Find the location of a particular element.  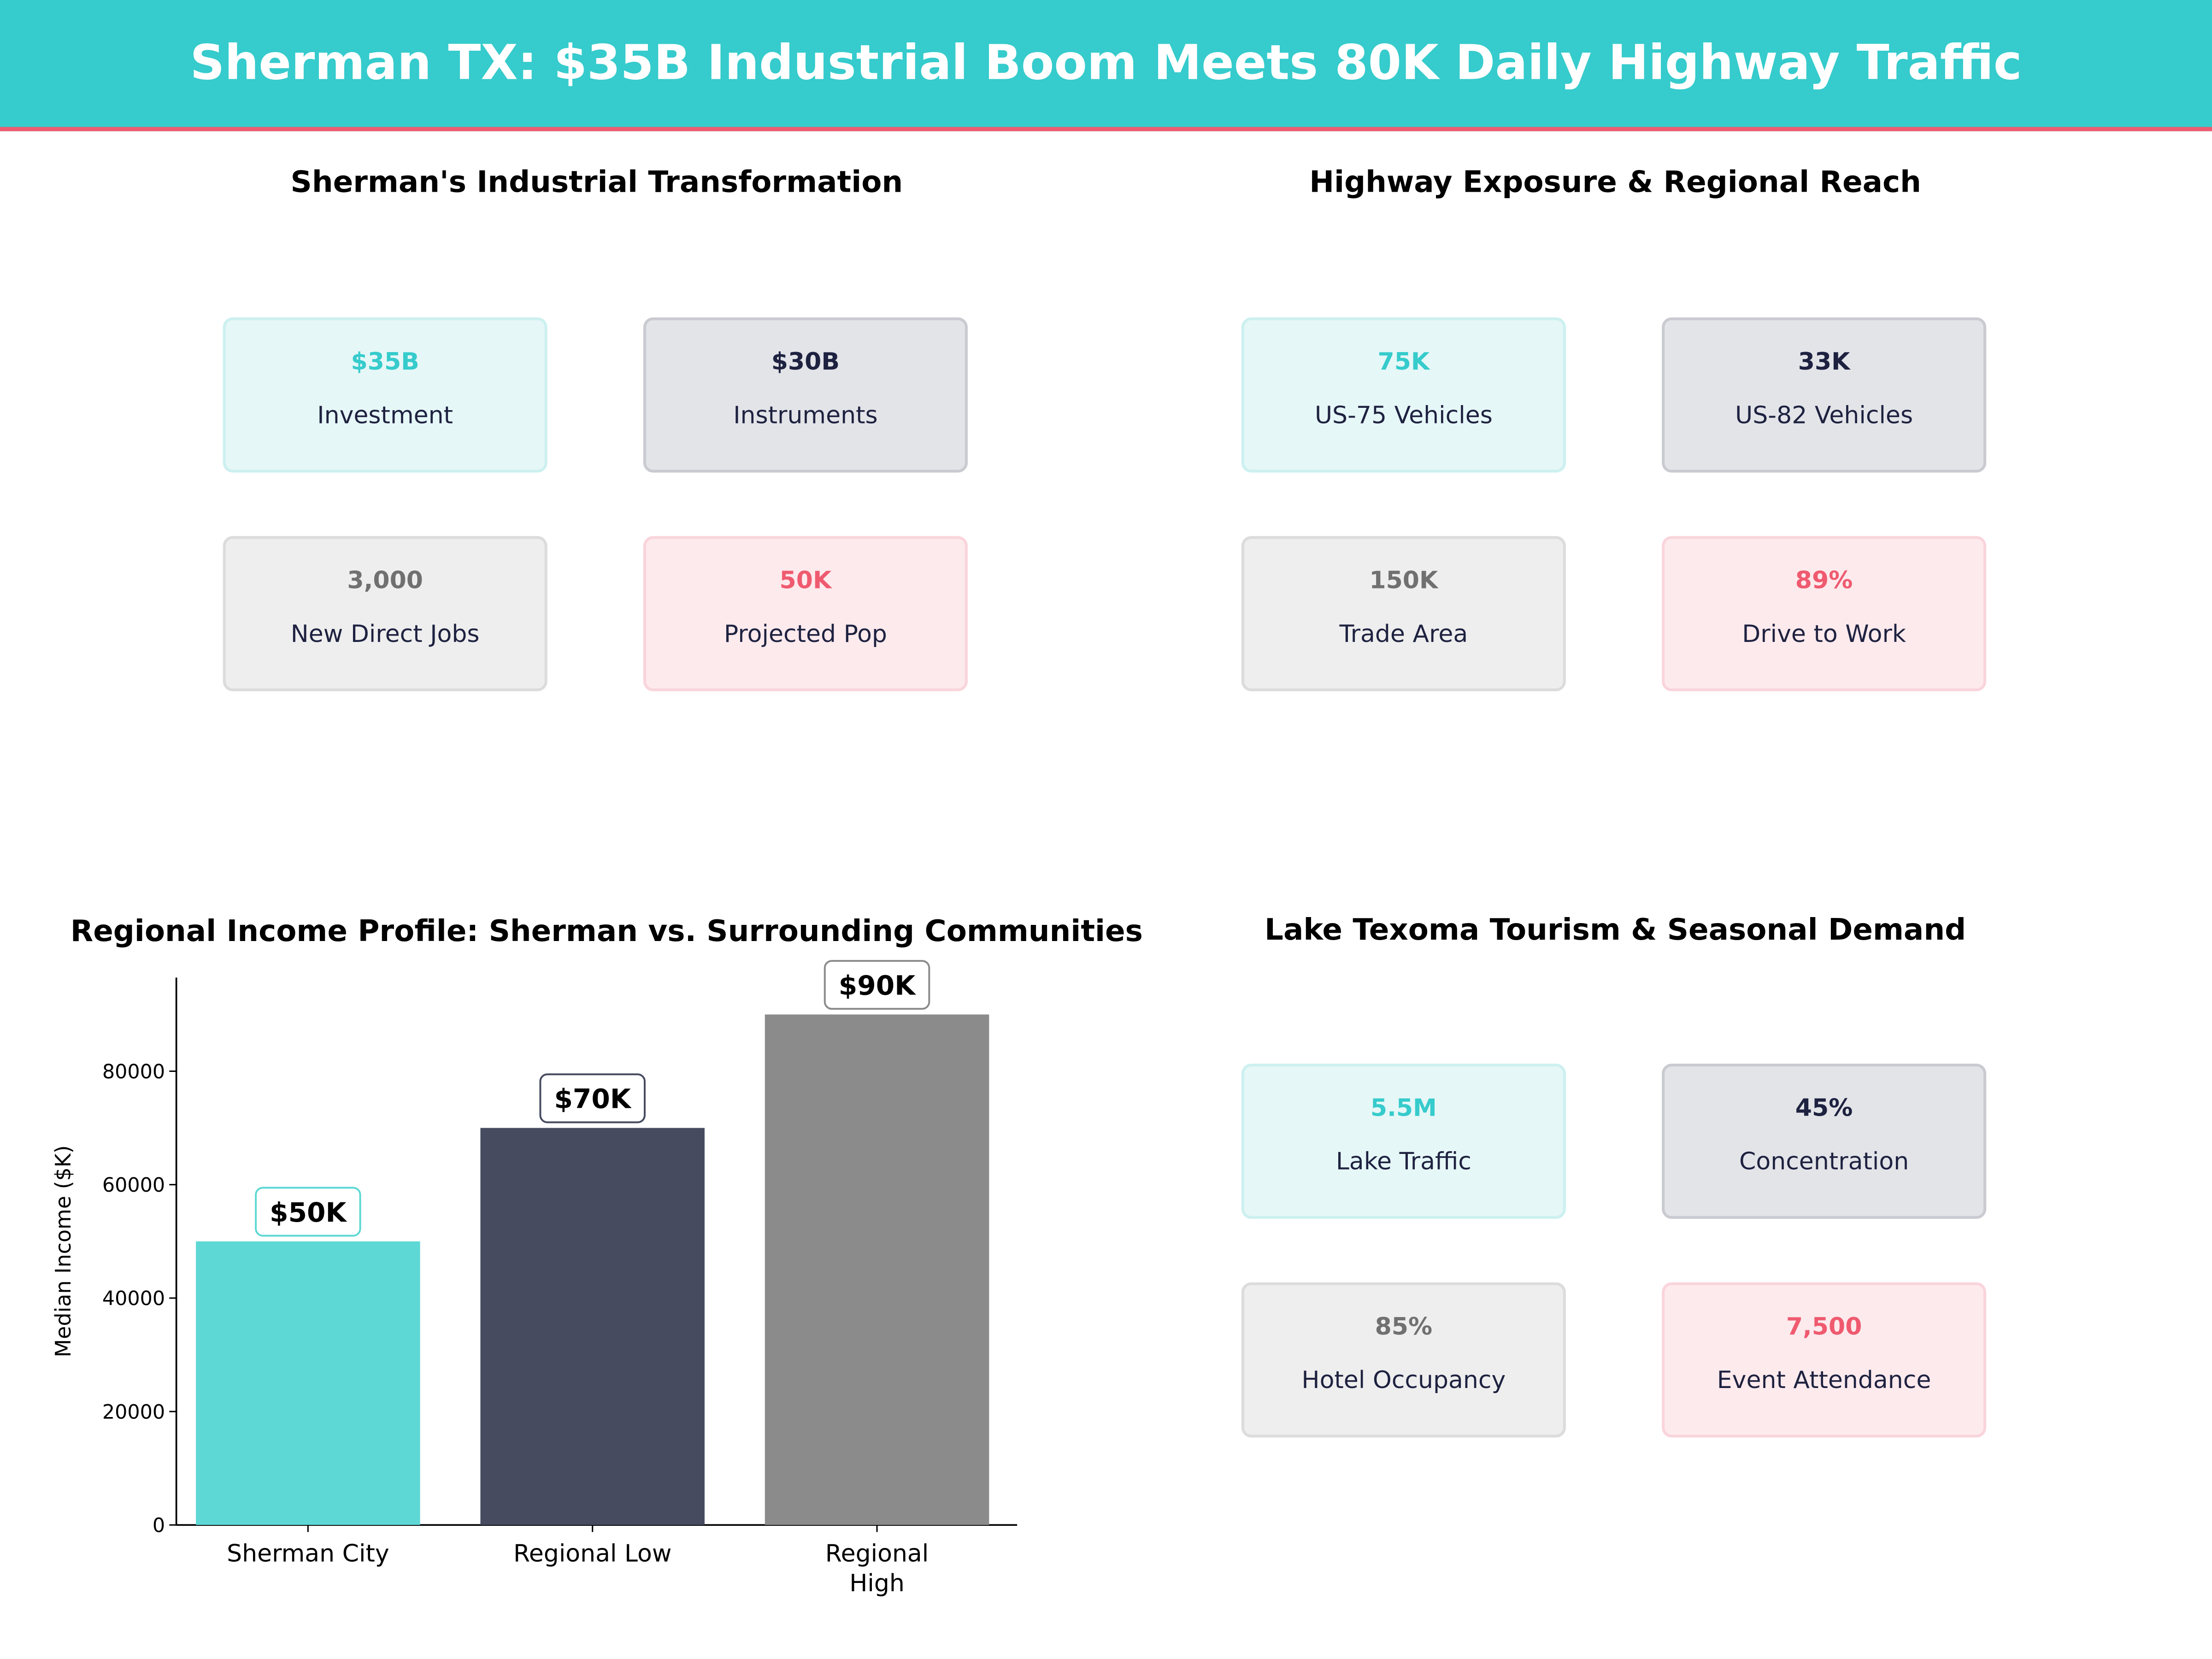

x-tick-label-line: Regional is located at coordinates (877, 1554).